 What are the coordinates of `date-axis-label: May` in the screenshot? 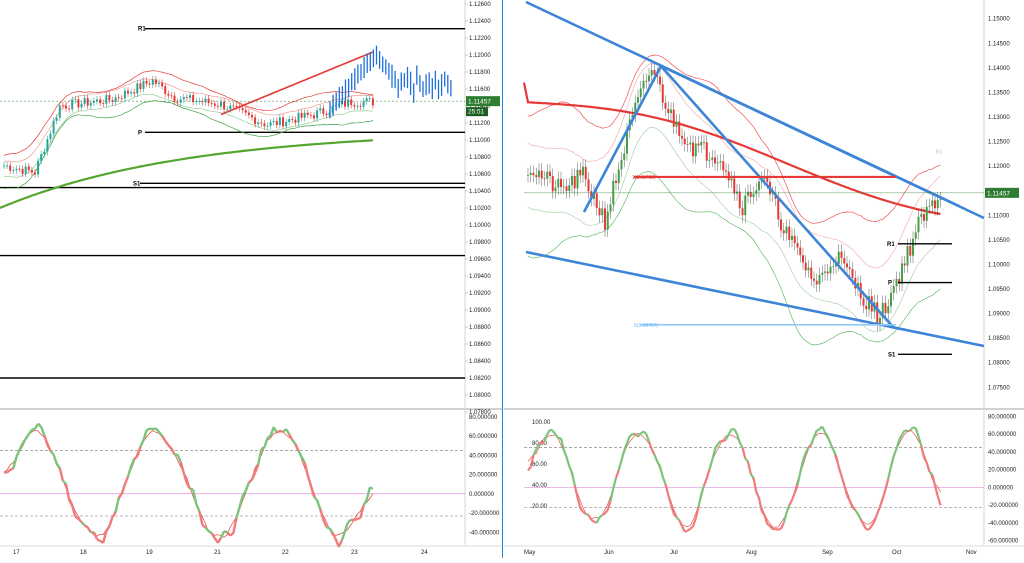 It's located at (529, 553).